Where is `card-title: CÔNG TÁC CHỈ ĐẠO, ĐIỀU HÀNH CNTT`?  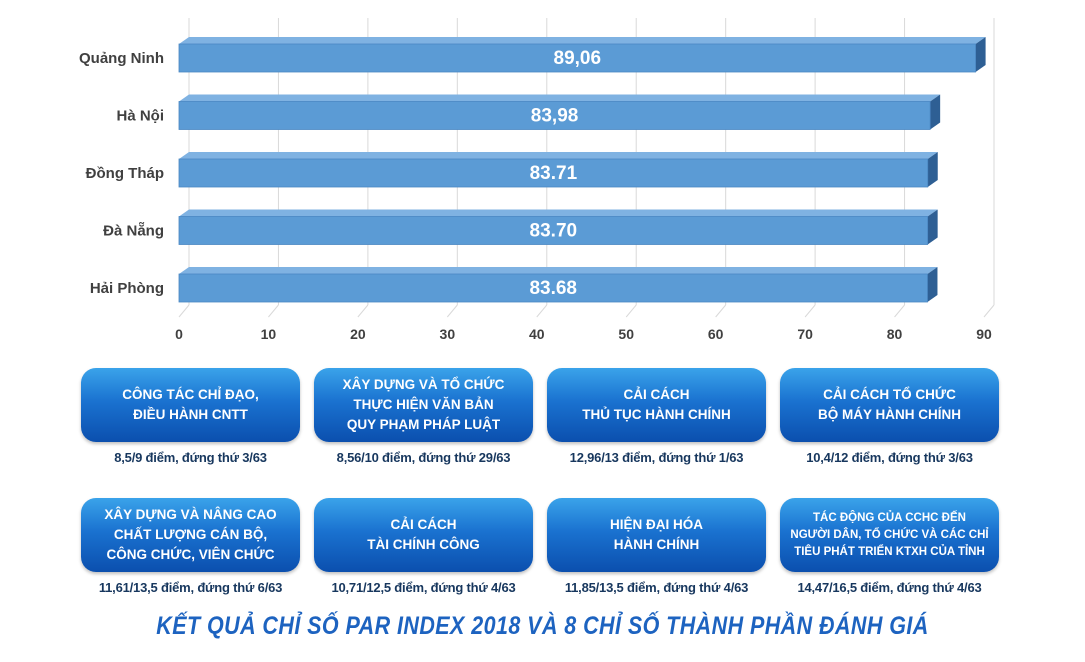 card-title: CÔNG TÁC CHỈ ĐẠO, ĐIỀU HÀNH CNTT is located at coordinates (190, 404).